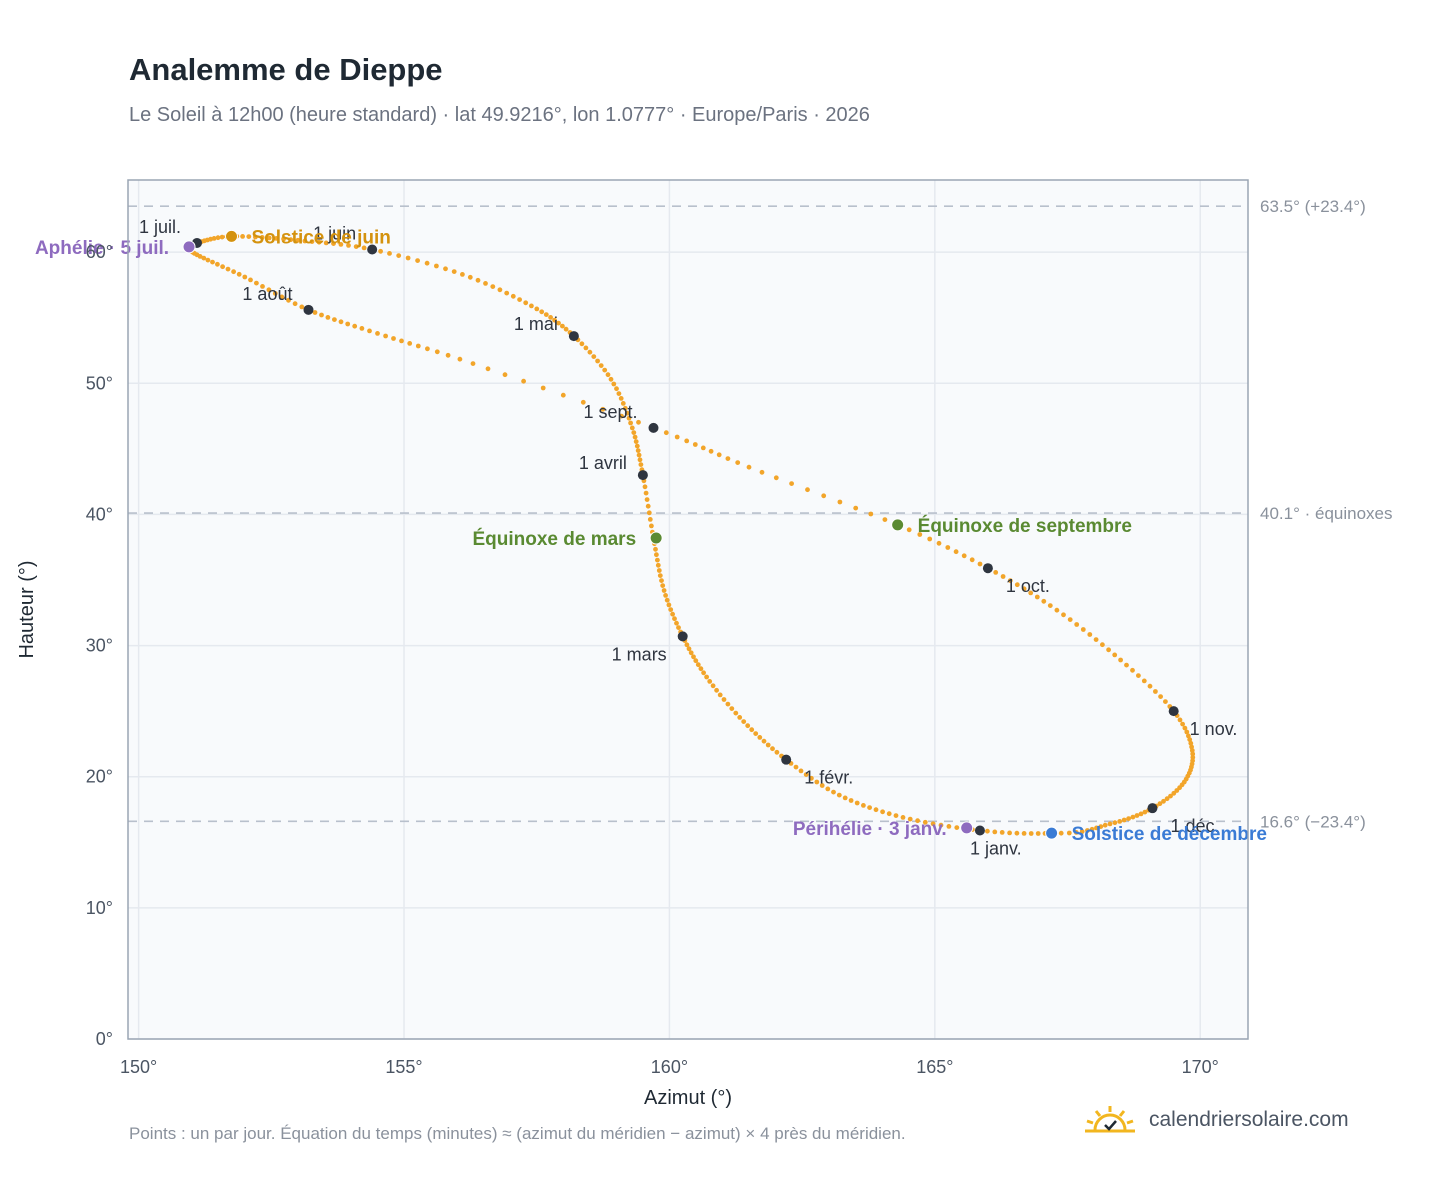 The height and width of the screenshot is (1188, 1448). Describe the element at coordinates (104, 1039) in the screenshot. I see `y-tick-label: 0°` at that location.